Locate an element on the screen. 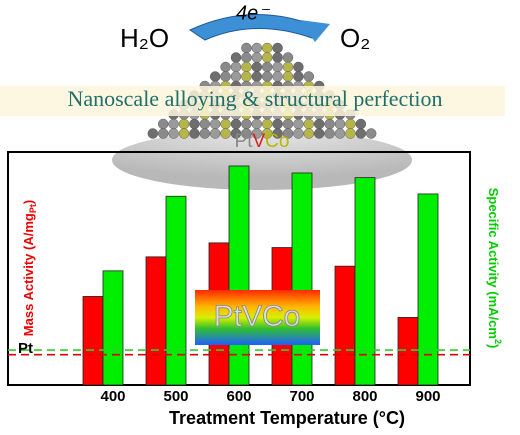 This screenshot has height=435, width=520. pt: Pt is located at coordinates (244, 141).